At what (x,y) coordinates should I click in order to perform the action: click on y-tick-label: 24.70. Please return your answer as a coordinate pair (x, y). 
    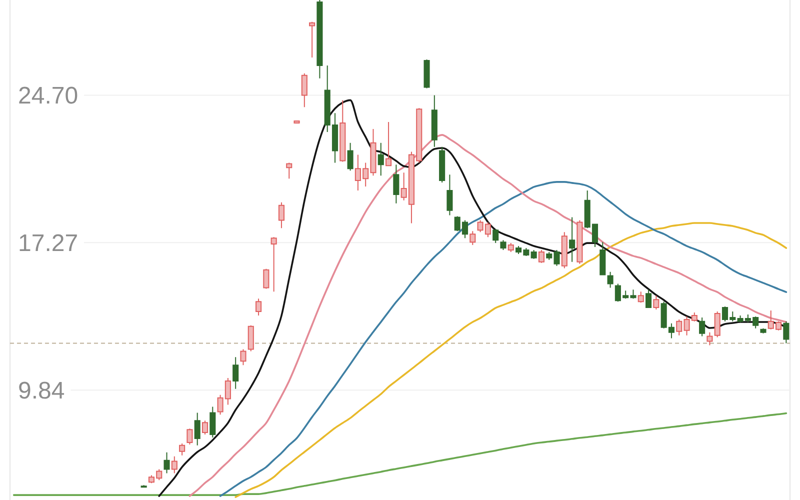
    Looking at the image, I should click on (48, 96).